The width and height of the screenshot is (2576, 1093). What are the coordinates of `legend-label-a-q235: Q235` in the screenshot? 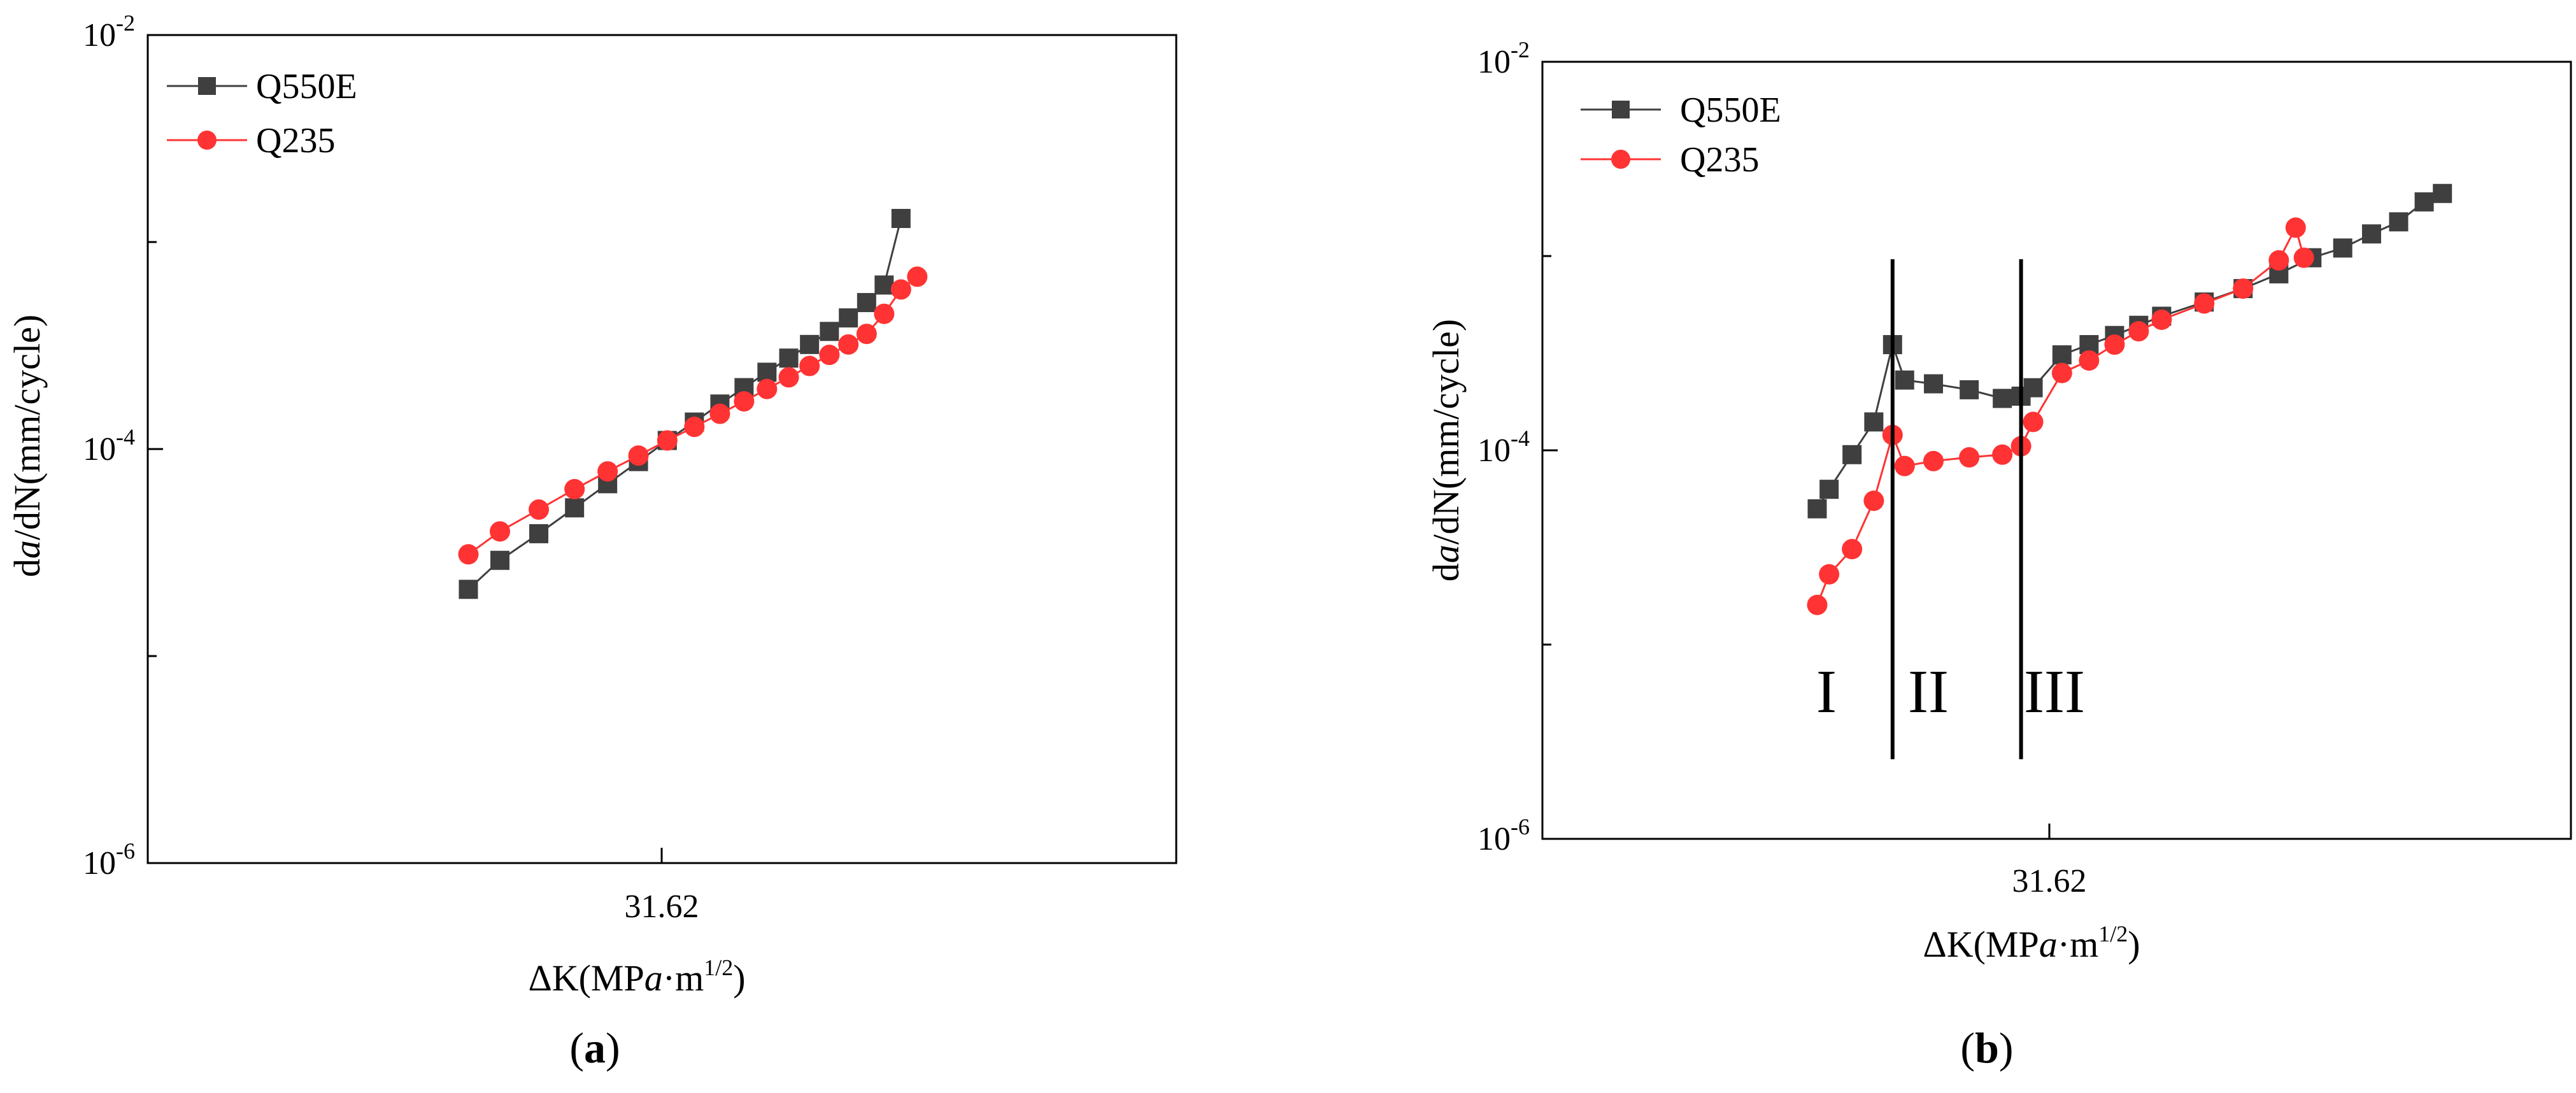 It's located at (295, 141).